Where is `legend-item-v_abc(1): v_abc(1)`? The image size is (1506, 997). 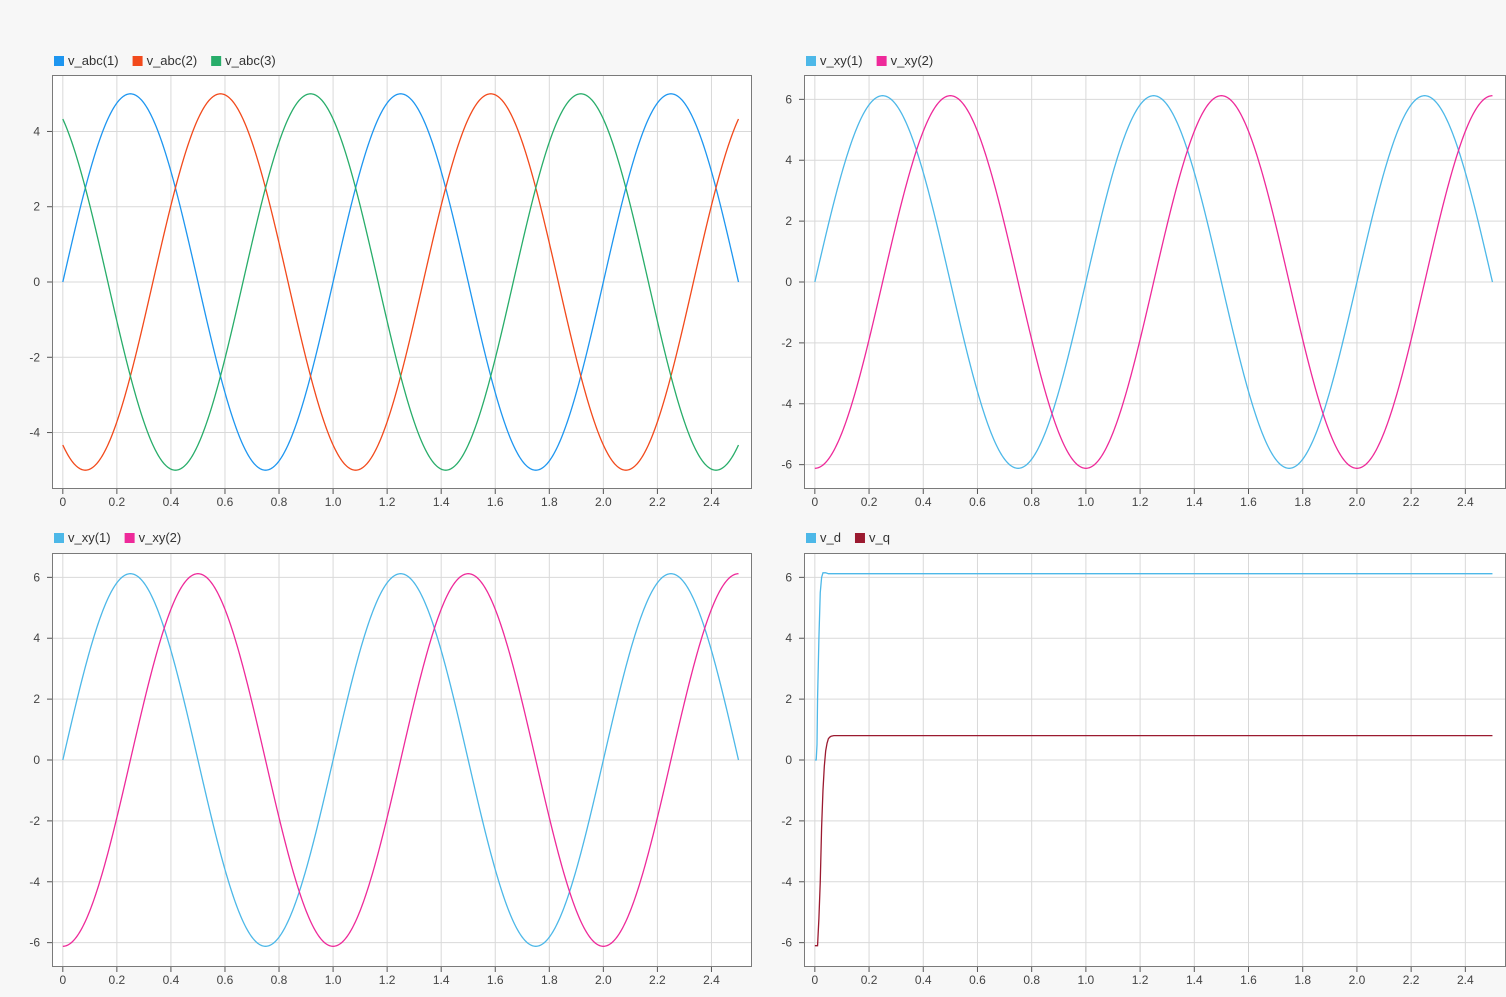
legend-item-v_abc(1): v_abc(1) is located at coordinates (86, 60).